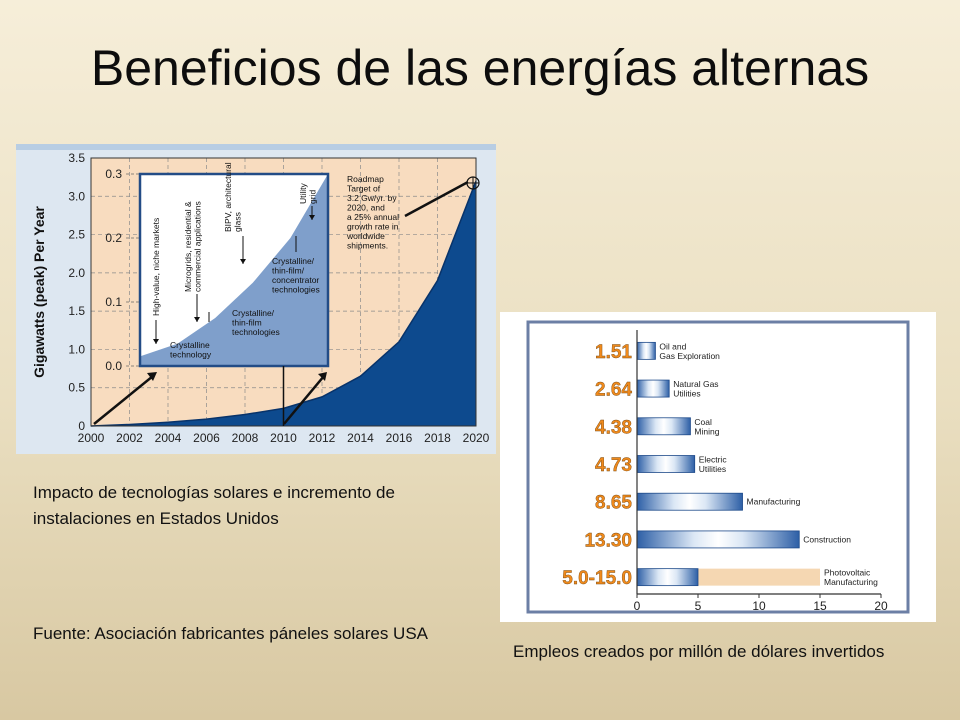  What do you see at coordinates (76, 388) in the screenshot?
I see `y-tick-label: 0.5` at bounding box center [76, 388].